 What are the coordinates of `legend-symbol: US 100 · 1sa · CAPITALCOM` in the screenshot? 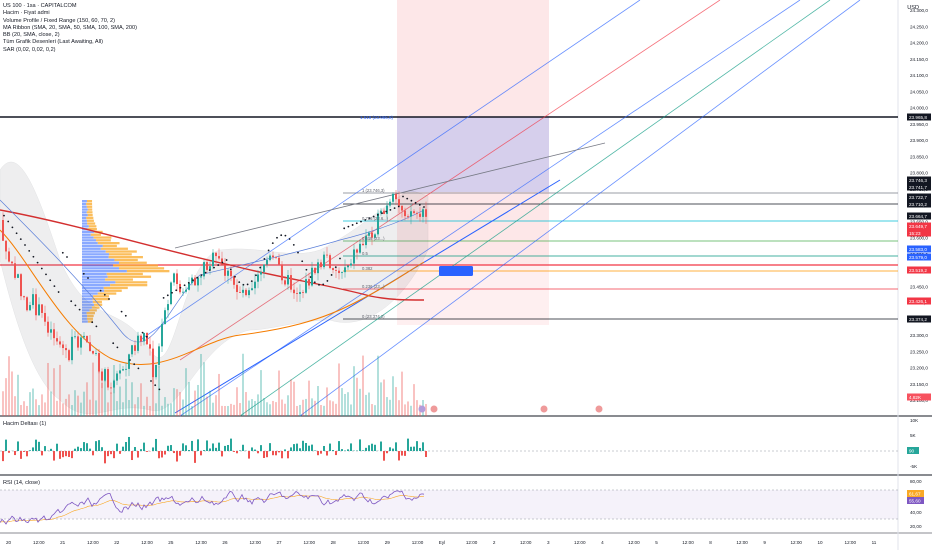 It's located at (40, 6).